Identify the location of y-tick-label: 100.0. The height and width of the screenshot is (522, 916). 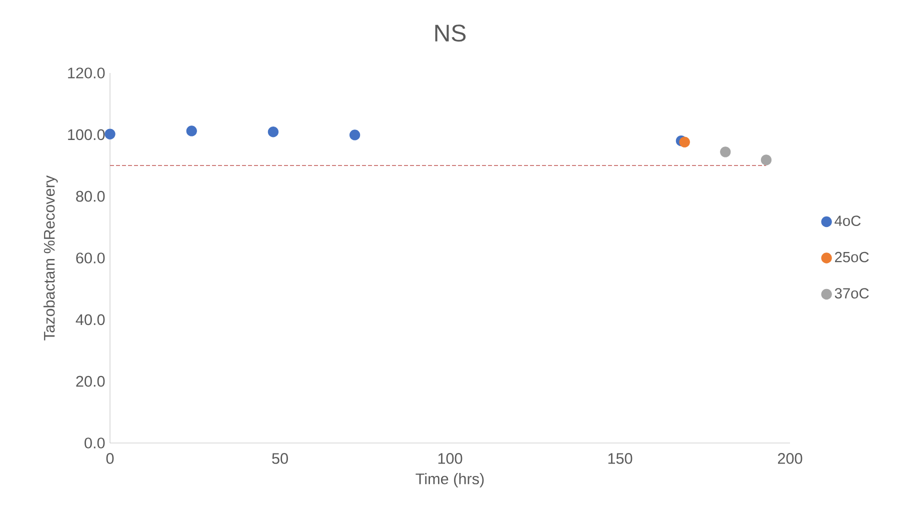
(86, 134).